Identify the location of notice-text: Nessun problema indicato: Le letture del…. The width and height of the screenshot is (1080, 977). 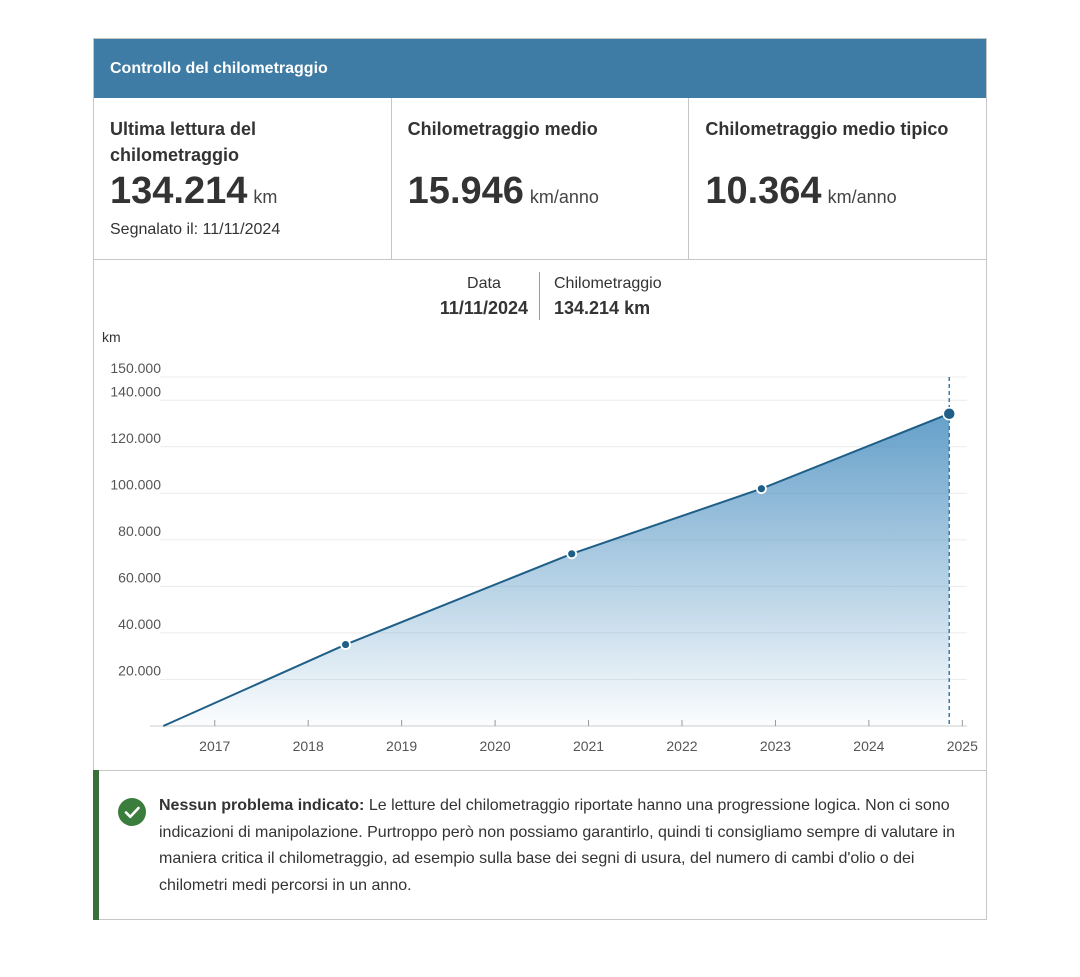
(564, 846).